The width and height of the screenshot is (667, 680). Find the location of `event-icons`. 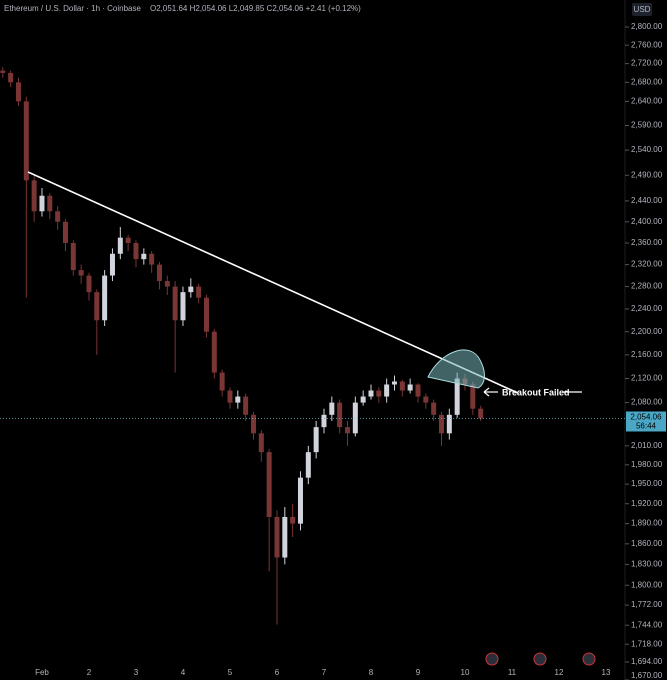

event-icons is located at coordinates (540, 659).